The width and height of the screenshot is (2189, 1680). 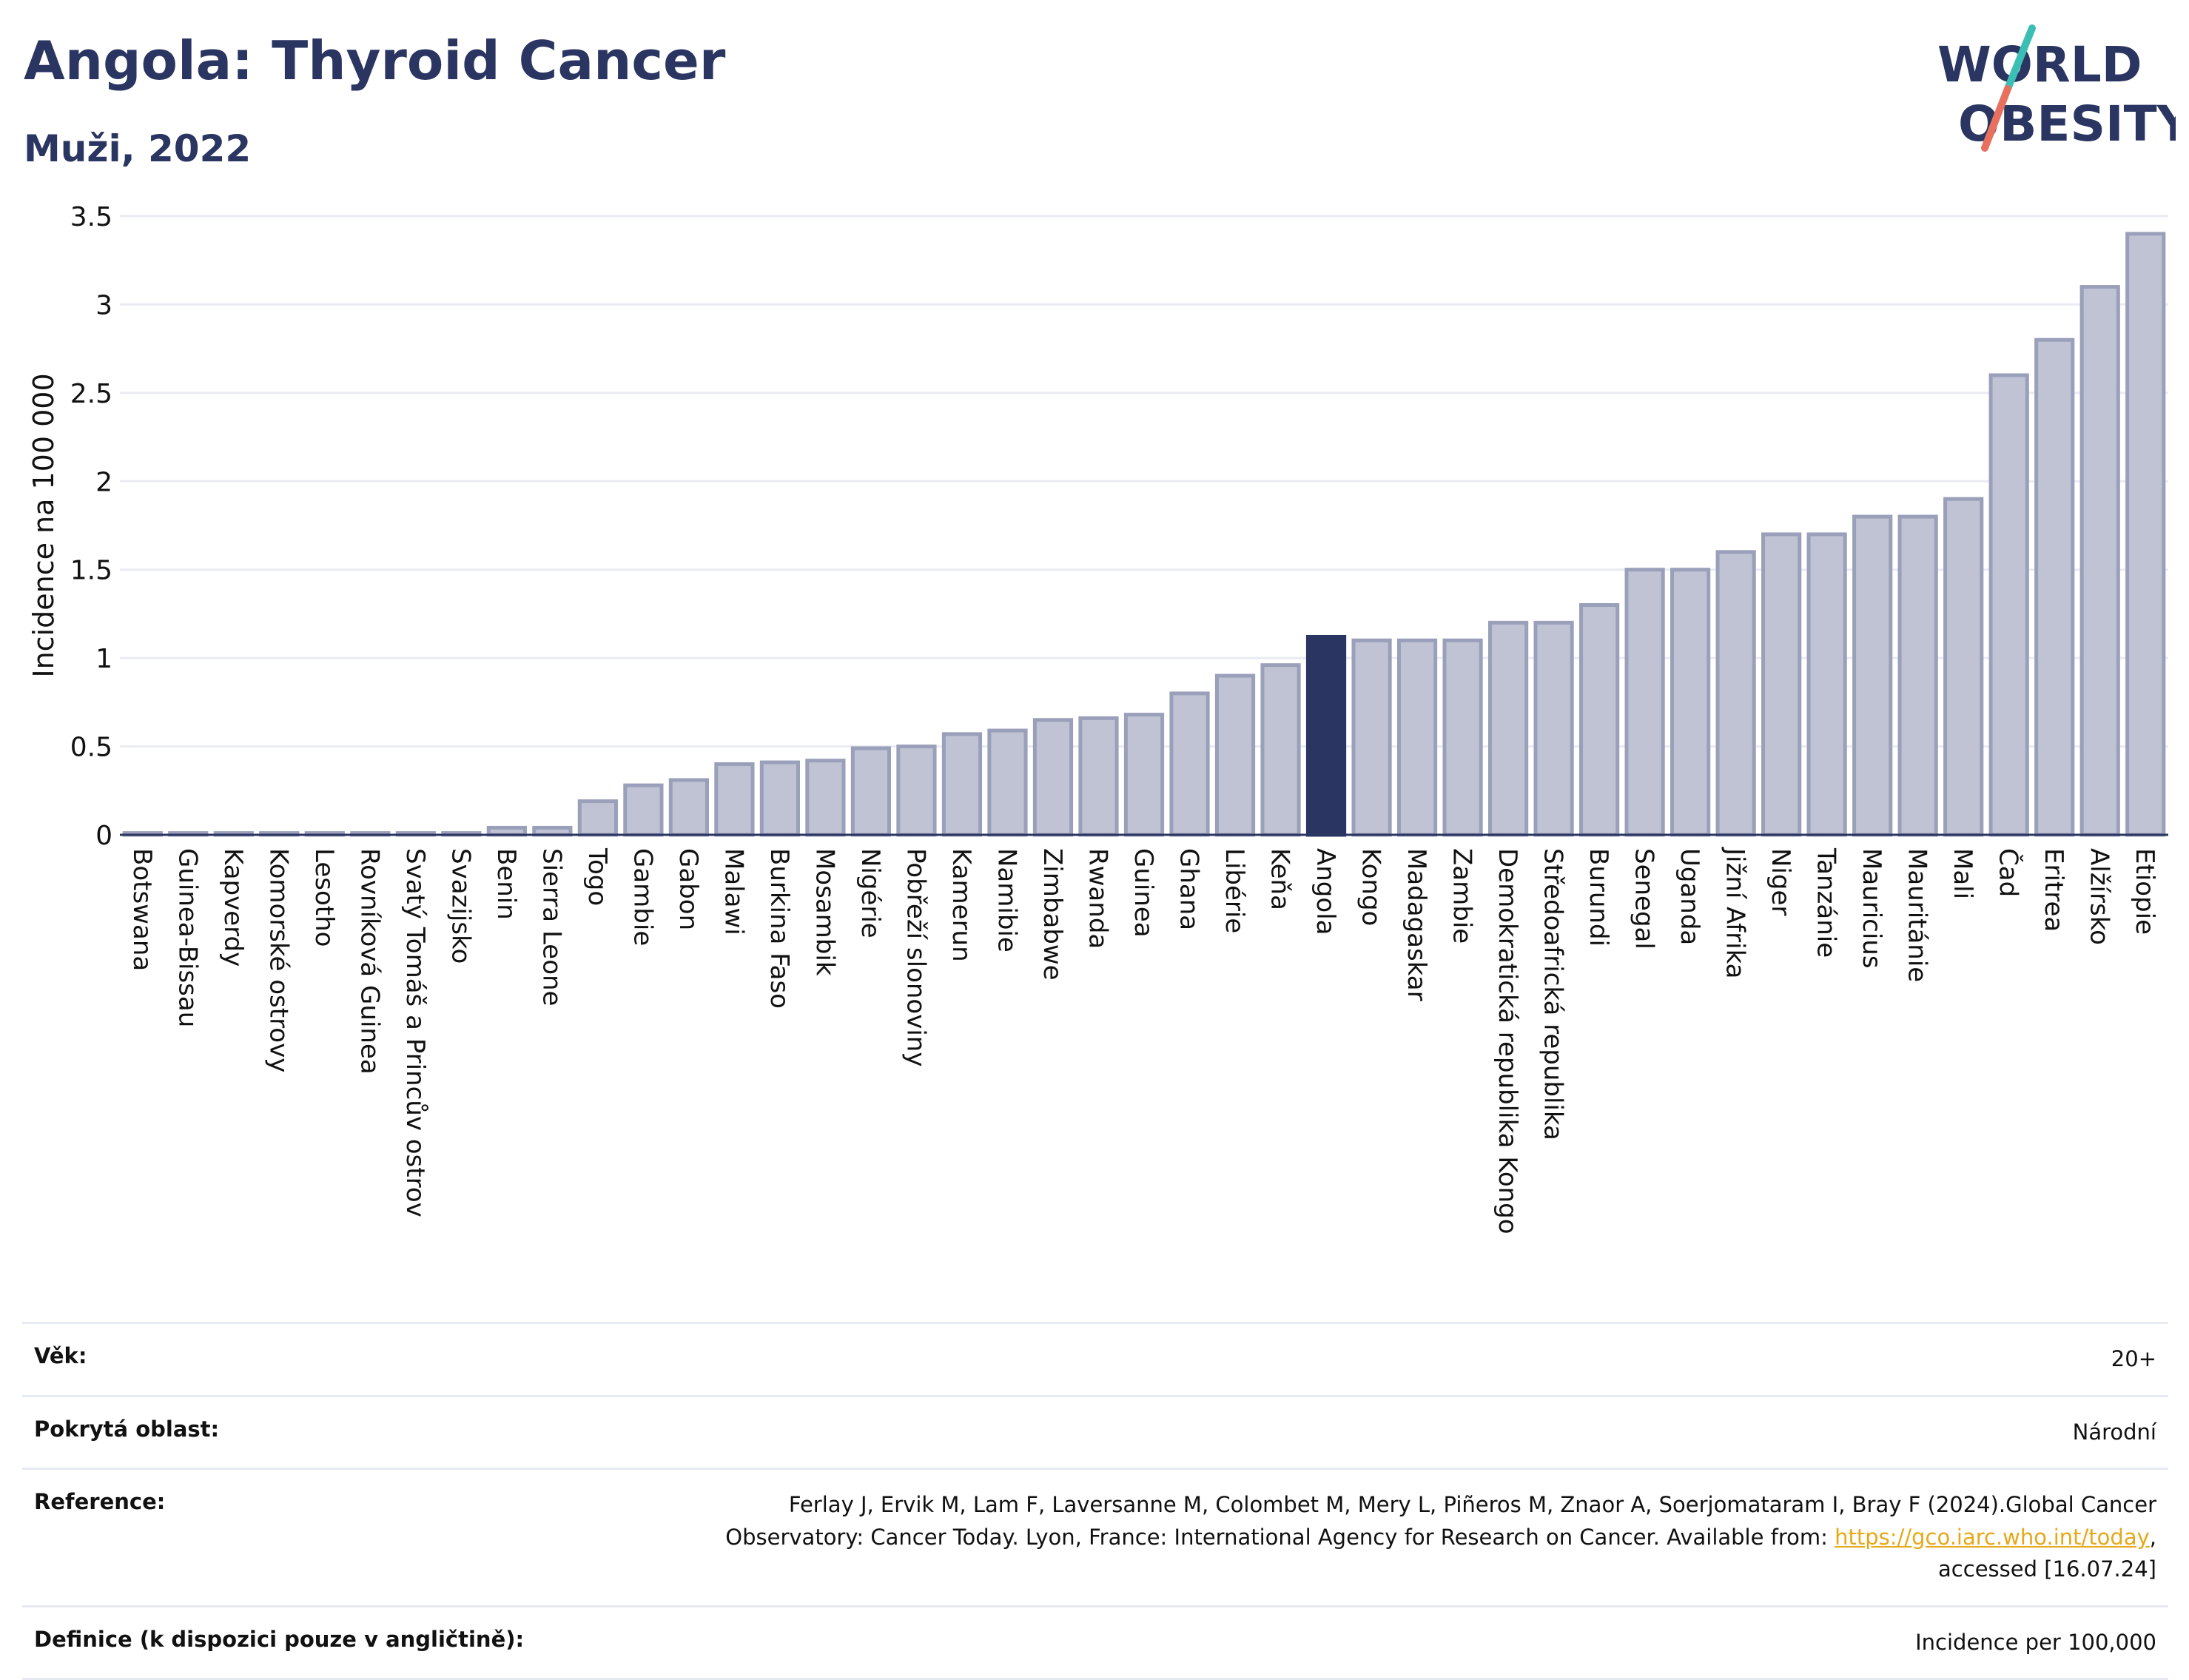 I want to click on page-title: Angola: Thyroid Cancer, so click(x=374, y=61).